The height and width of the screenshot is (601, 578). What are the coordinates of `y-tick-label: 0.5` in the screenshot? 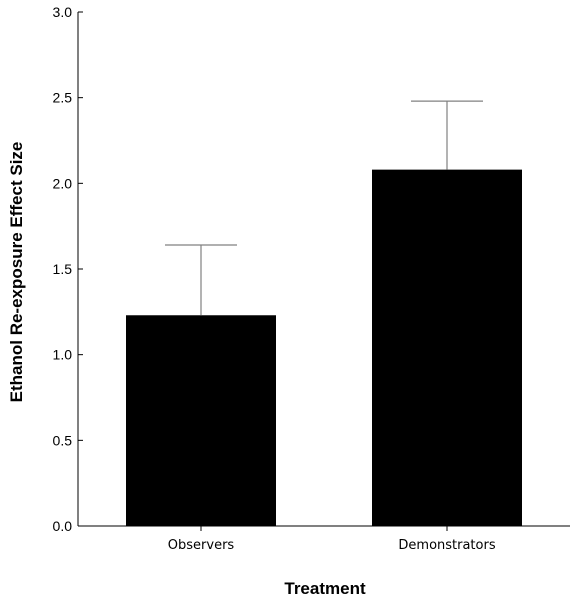 It's located at (63, 440).